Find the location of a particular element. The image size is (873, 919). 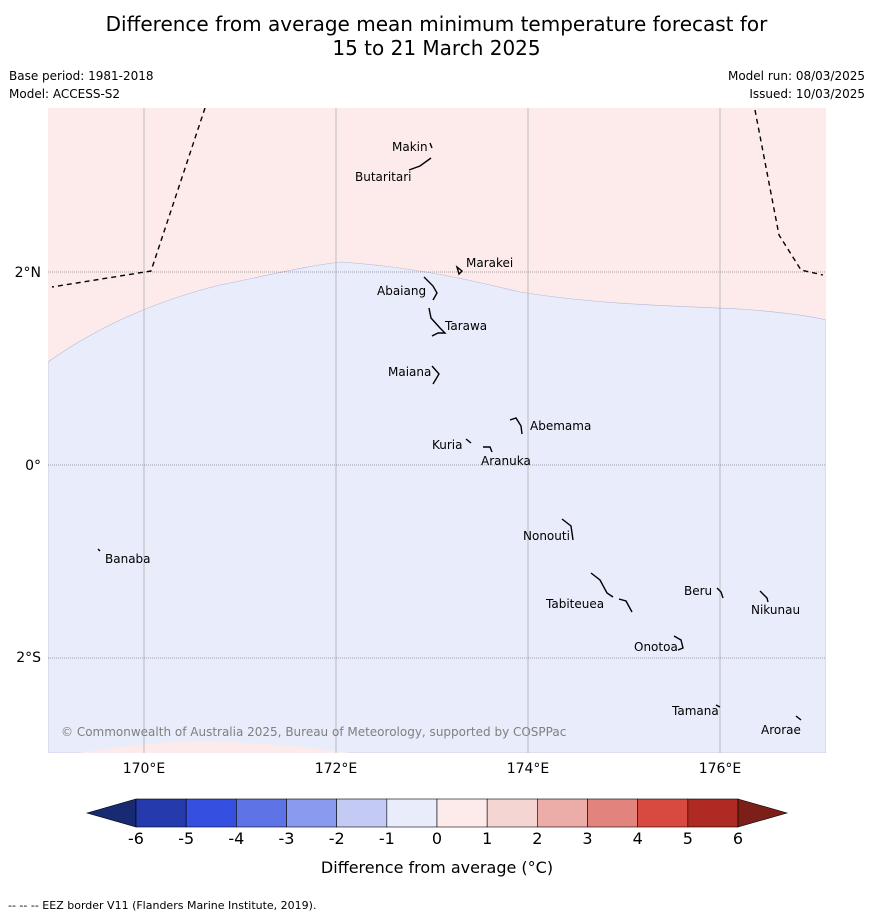

issued-date: Issued: 10/03/2025 is located at coordinates (807, 94).